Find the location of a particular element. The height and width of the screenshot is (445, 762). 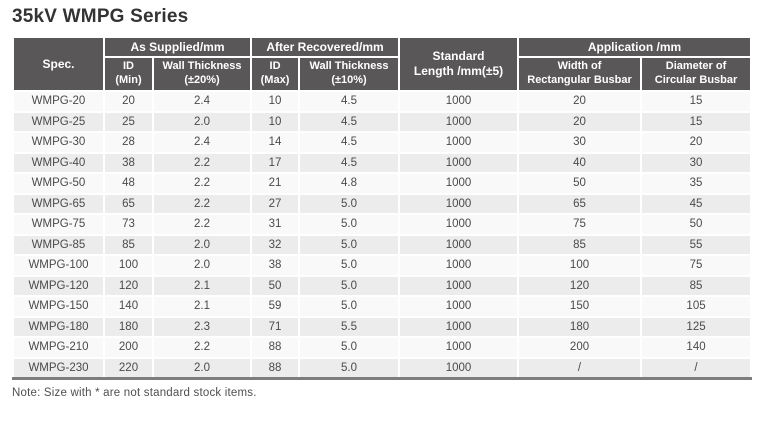

table-row: WMPG-150 140 2.1 59 5.0 1000 150 105 is located at coordinates (382, 306).